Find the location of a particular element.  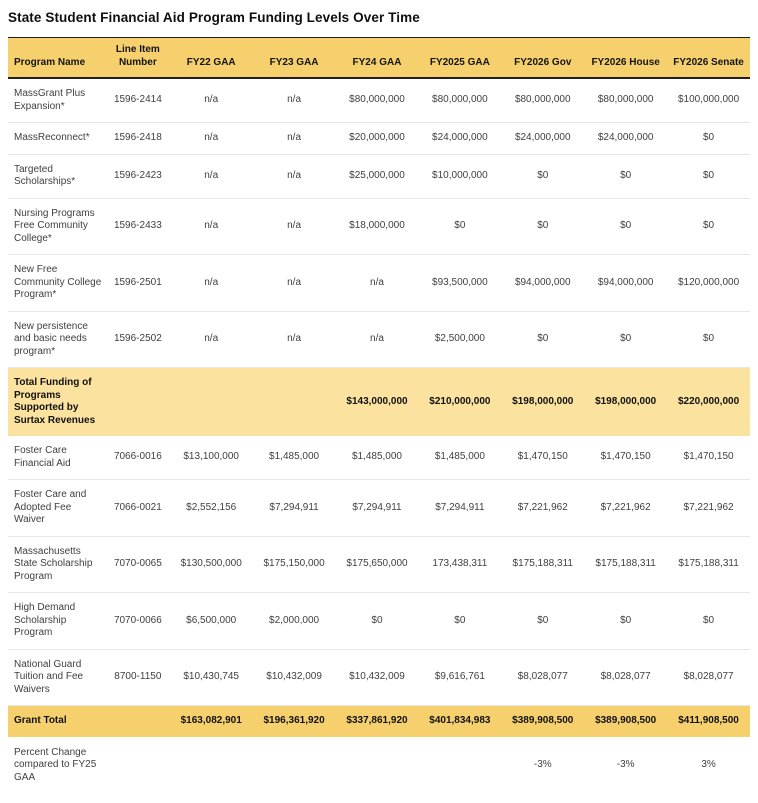

program-name-cell: National Guard Tuition and Fee Waivers is located at coordinates (57, 677).